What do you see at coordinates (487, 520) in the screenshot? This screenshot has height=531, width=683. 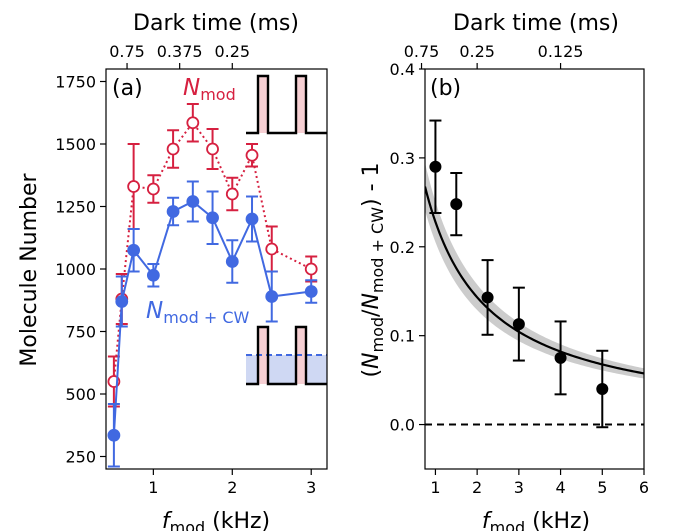 I see `panel-b-xlabel-f: f` at bounding box center [487, 520].